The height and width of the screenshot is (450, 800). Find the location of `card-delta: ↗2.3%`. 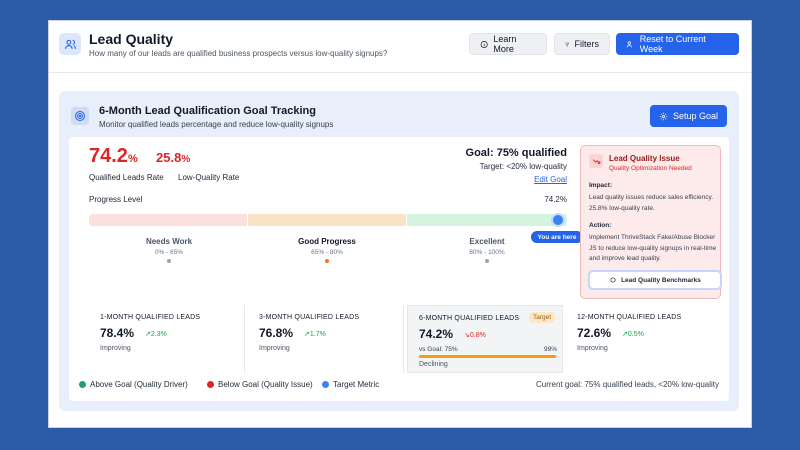

card-delta: ↗2.3% is located at coordinates (156, 334).